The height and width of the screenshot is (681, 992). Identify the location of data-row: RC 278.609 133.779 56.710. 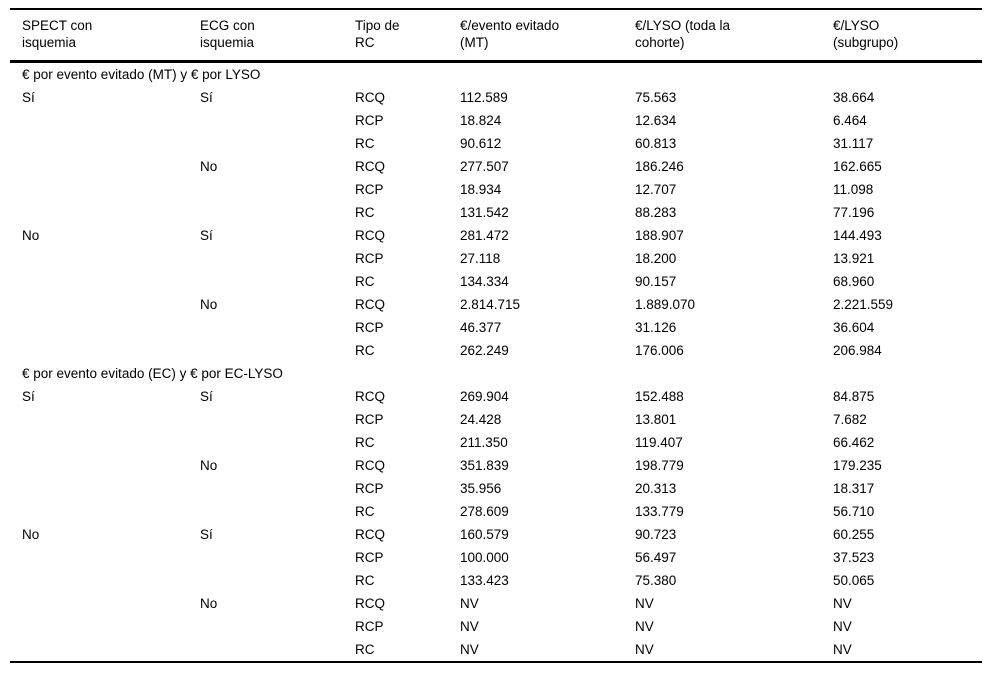
(496, 511).